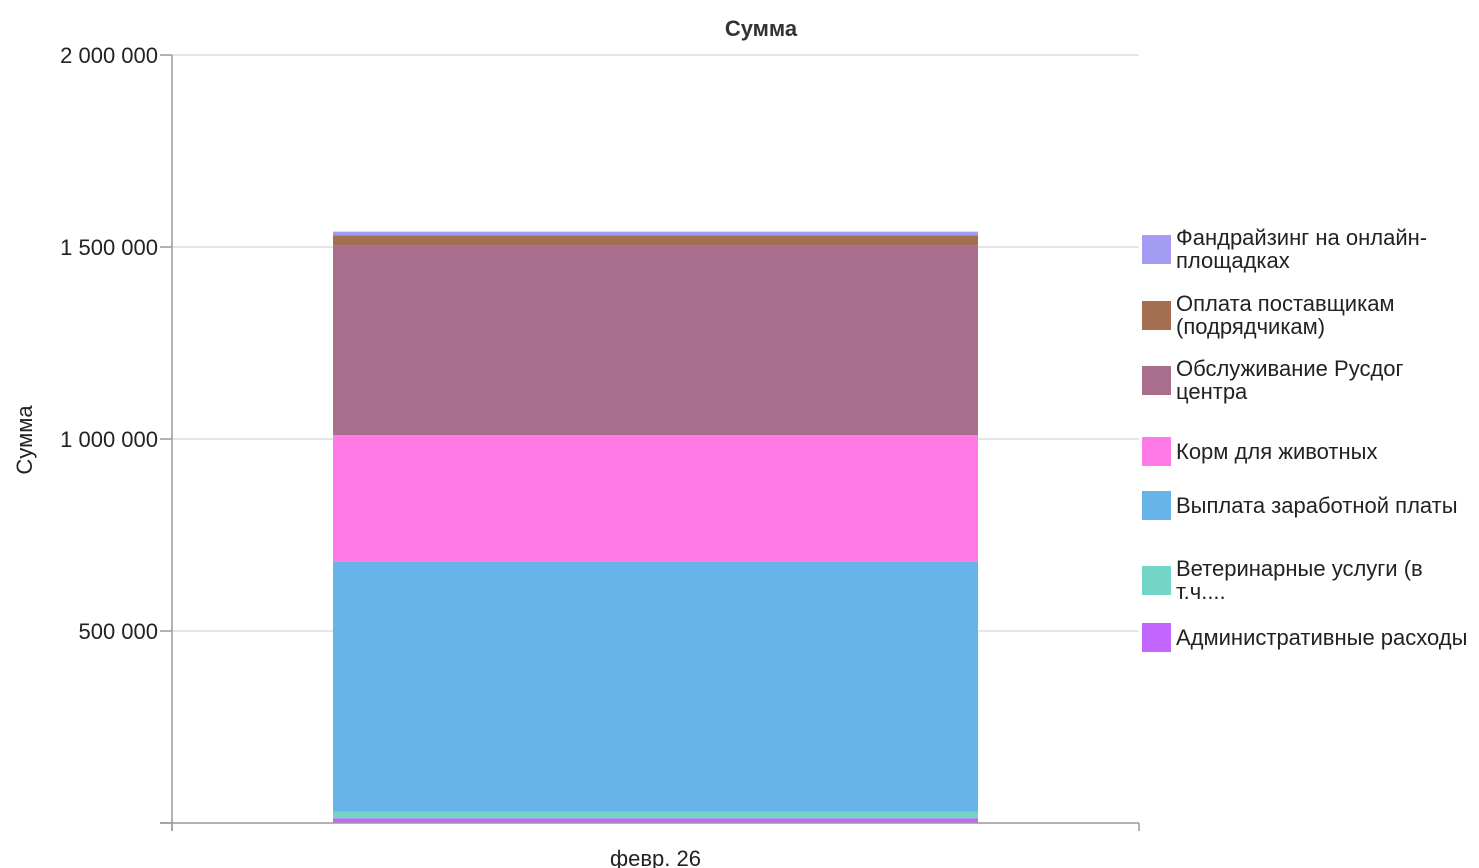 The height and width of the screenshot is (868, 1479). Describe the element at coordinates (1290, 380) in the screenshot. I see `legend-label: Обслуживание Русдог центра` at that location.